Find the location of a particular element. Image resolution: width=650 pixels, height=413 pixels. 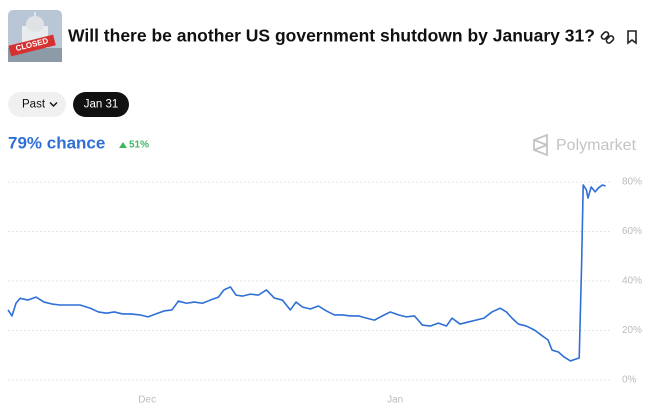

thumbnail: CLOSED is located at coordinates (35, 36).